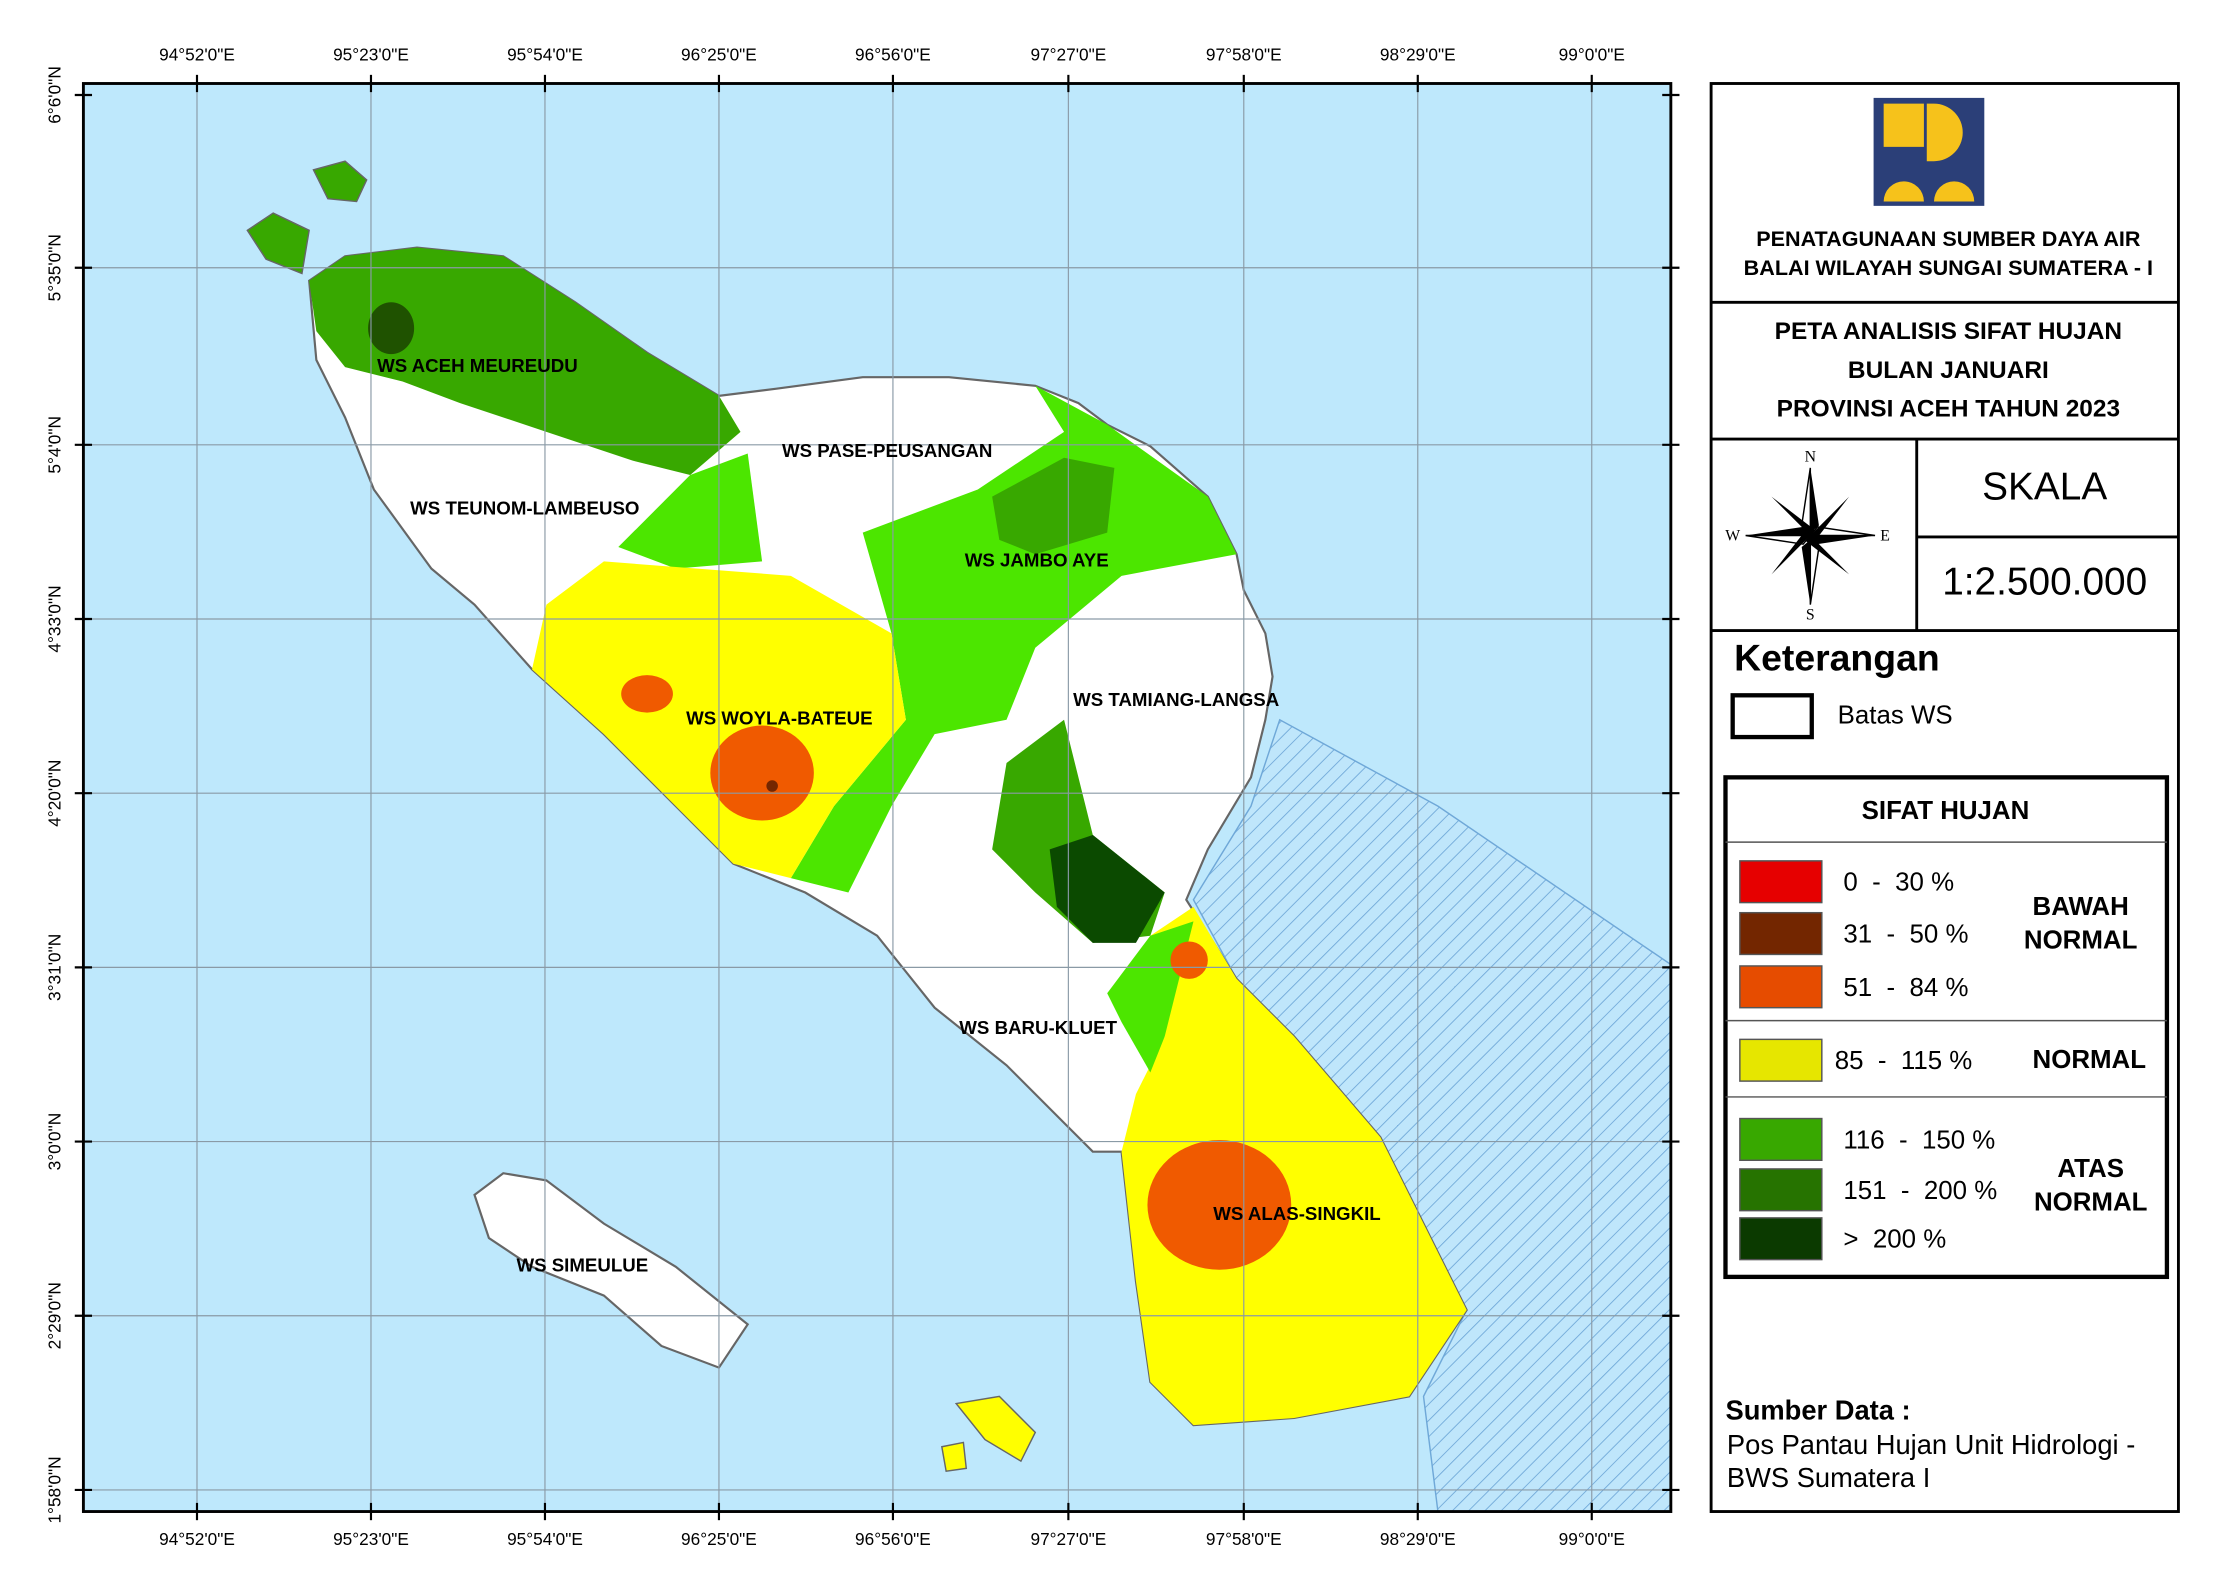 This screenshot has width=2223, height=1572. What do you see at coordinates (1905, 935) in the screenshot?
I see `class-label: 31 - 50 %` at bounding box center [1905, 935].